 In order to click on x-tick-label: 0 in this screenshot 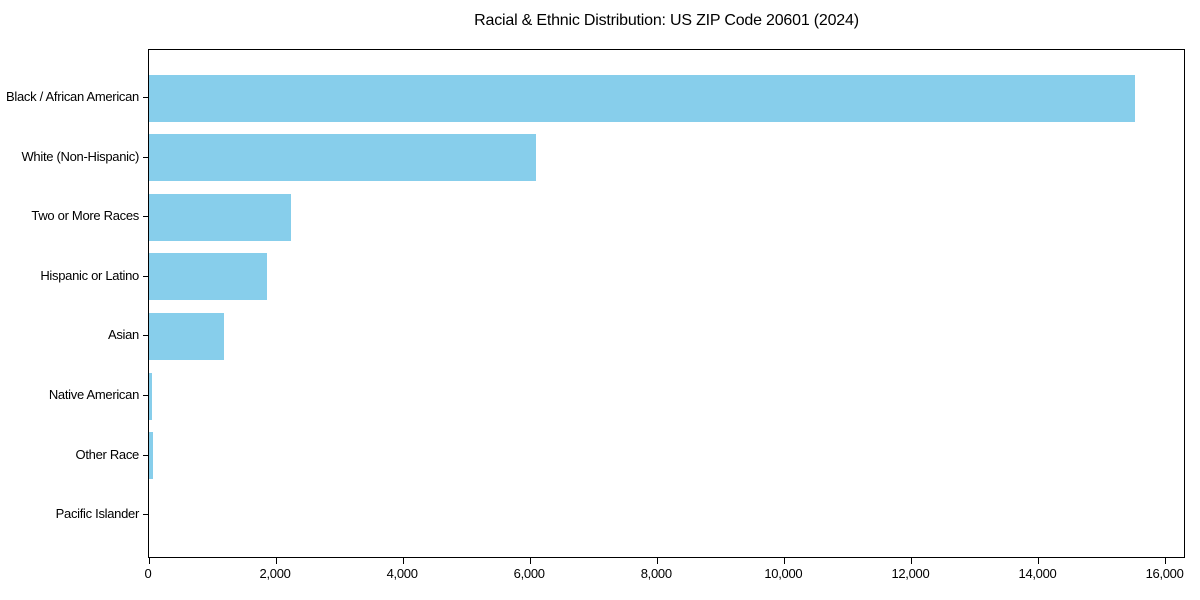, I will do `click(148, 573)`.